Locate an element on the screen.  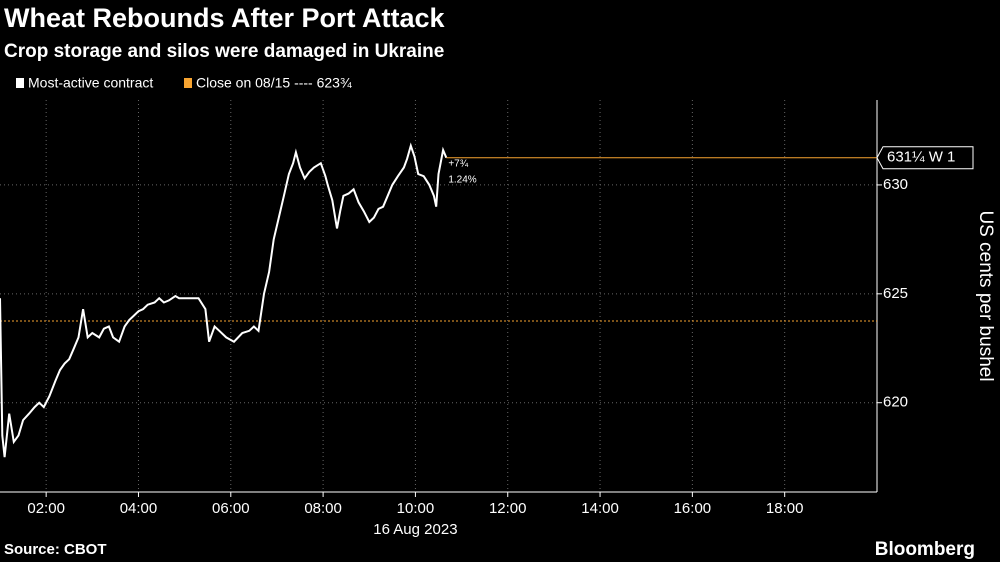
last-value-box is located at coordinates (925, 158).